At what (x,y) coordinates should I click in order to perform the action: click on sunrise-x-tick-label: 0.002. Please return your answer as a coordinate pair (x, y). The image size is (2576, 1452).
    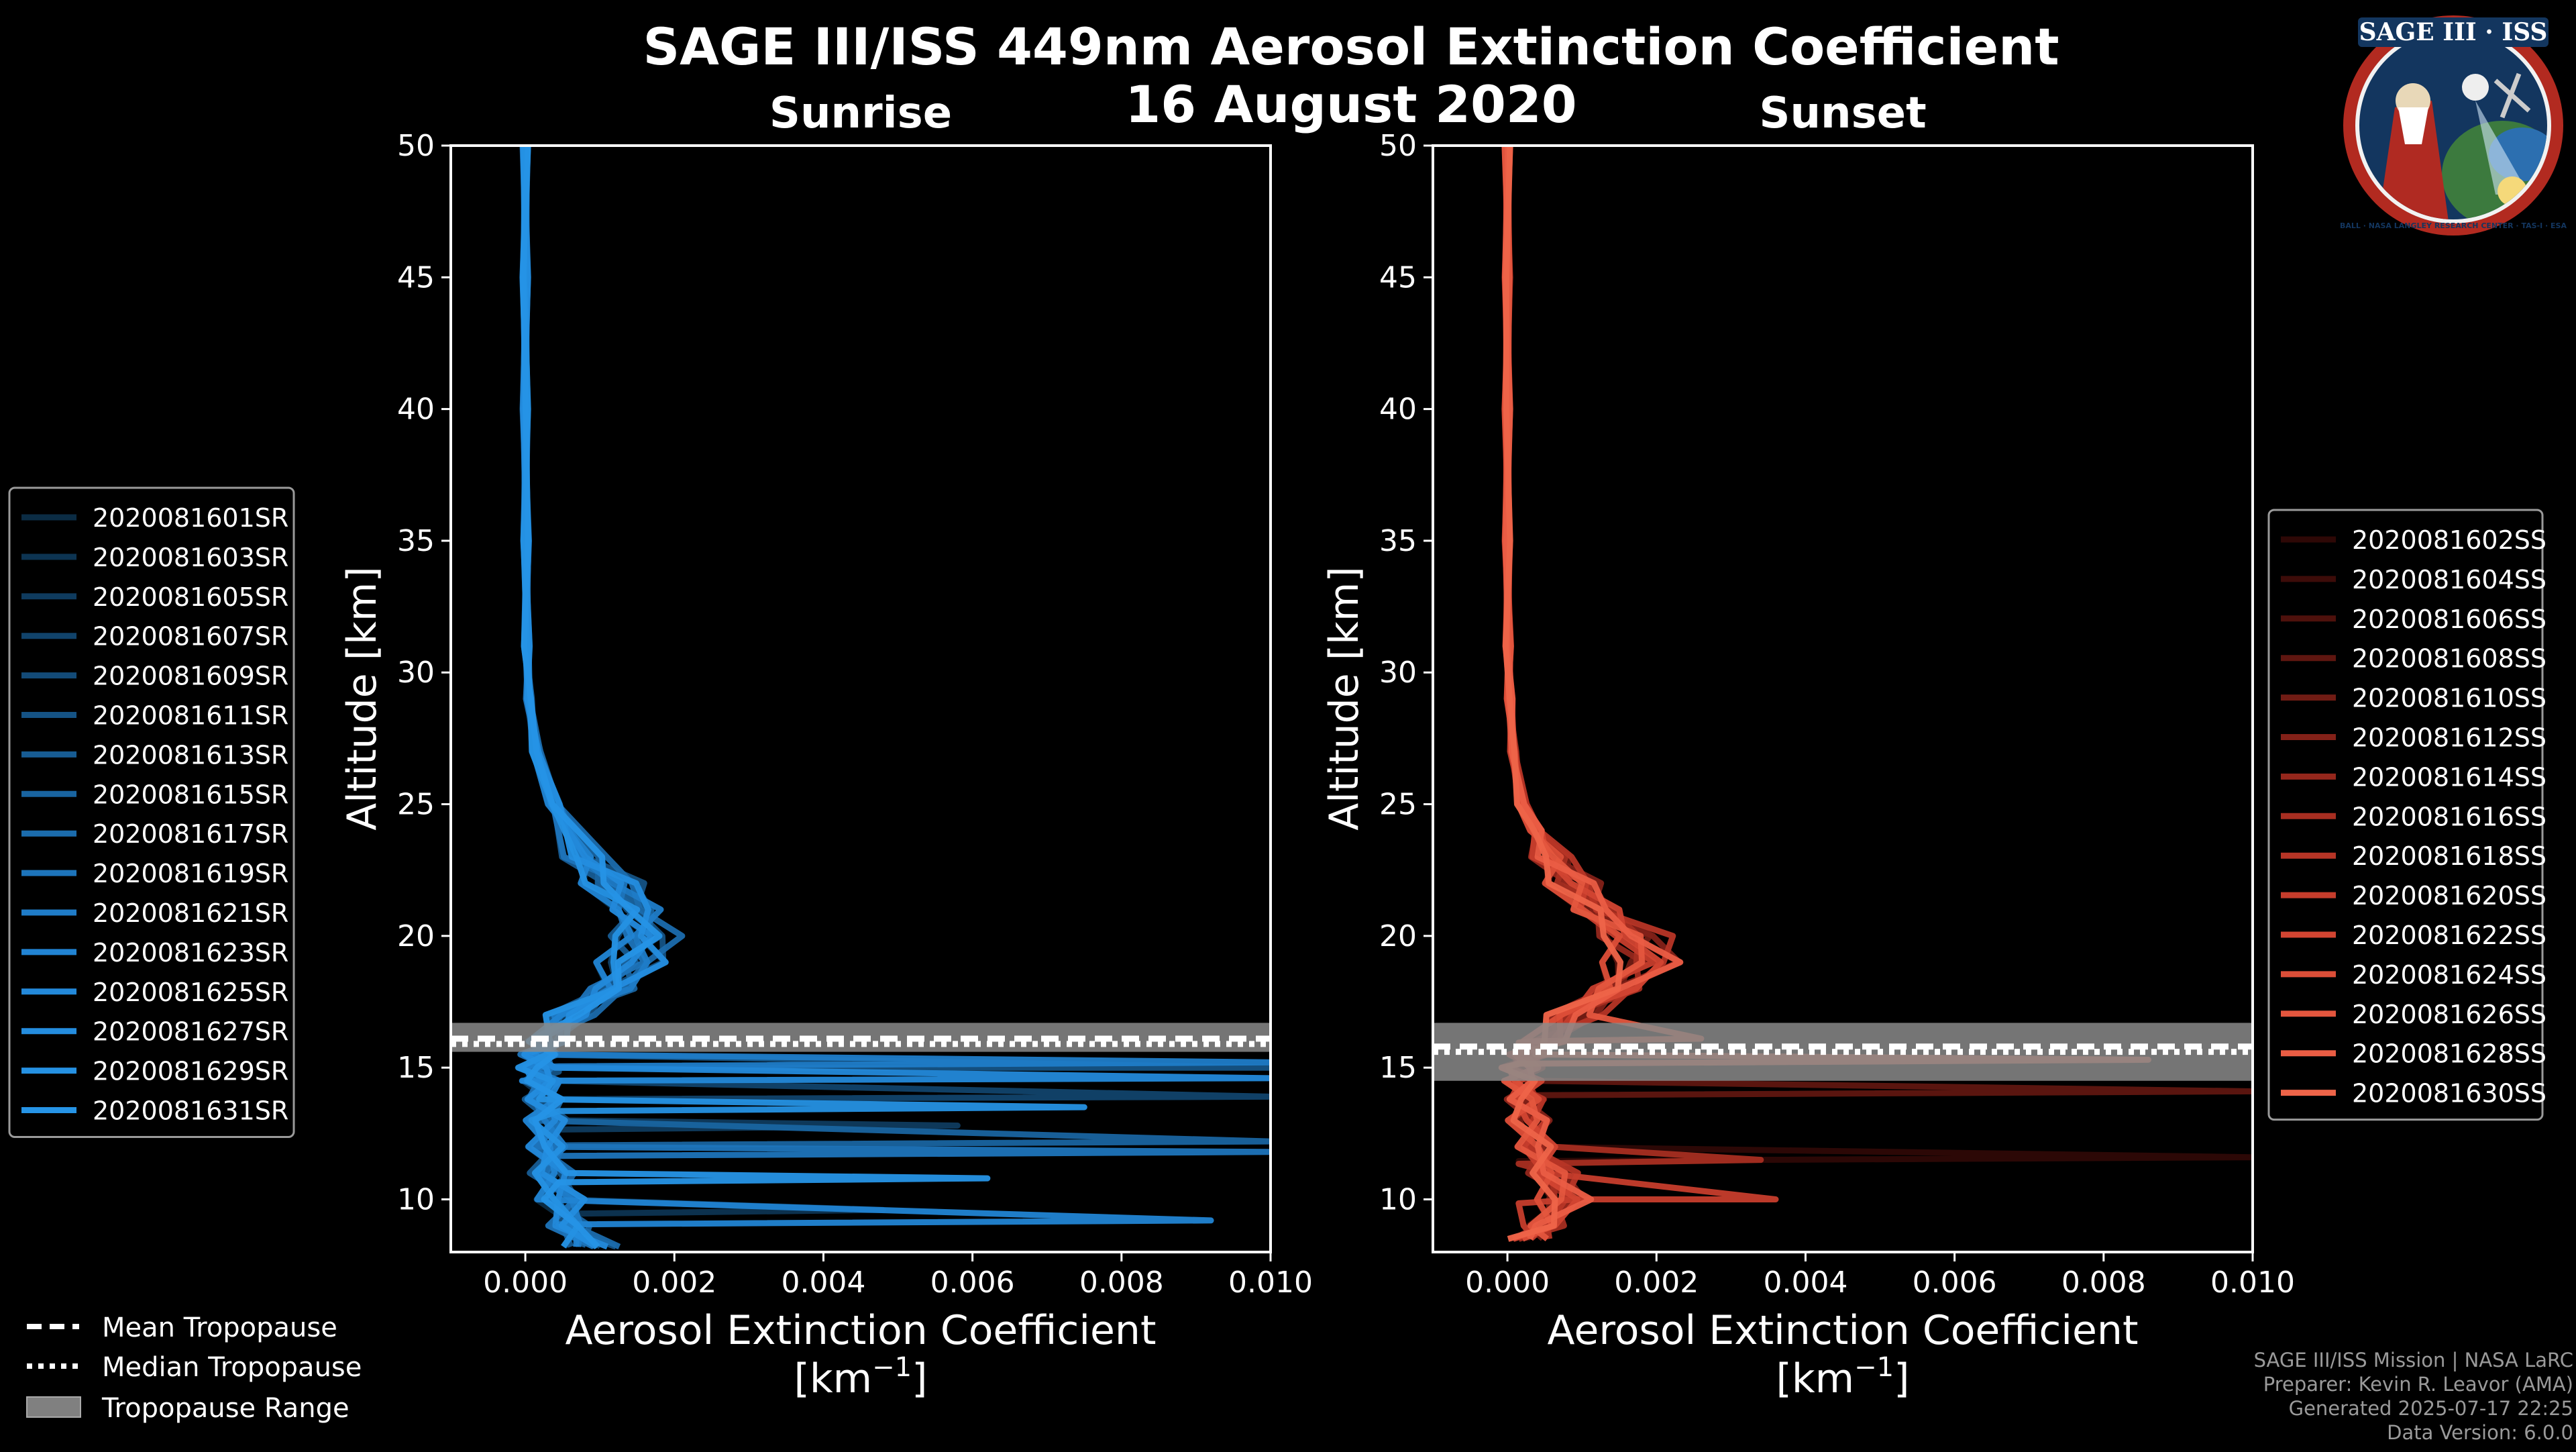
    Looking at the image, I should click on (674, 1283).